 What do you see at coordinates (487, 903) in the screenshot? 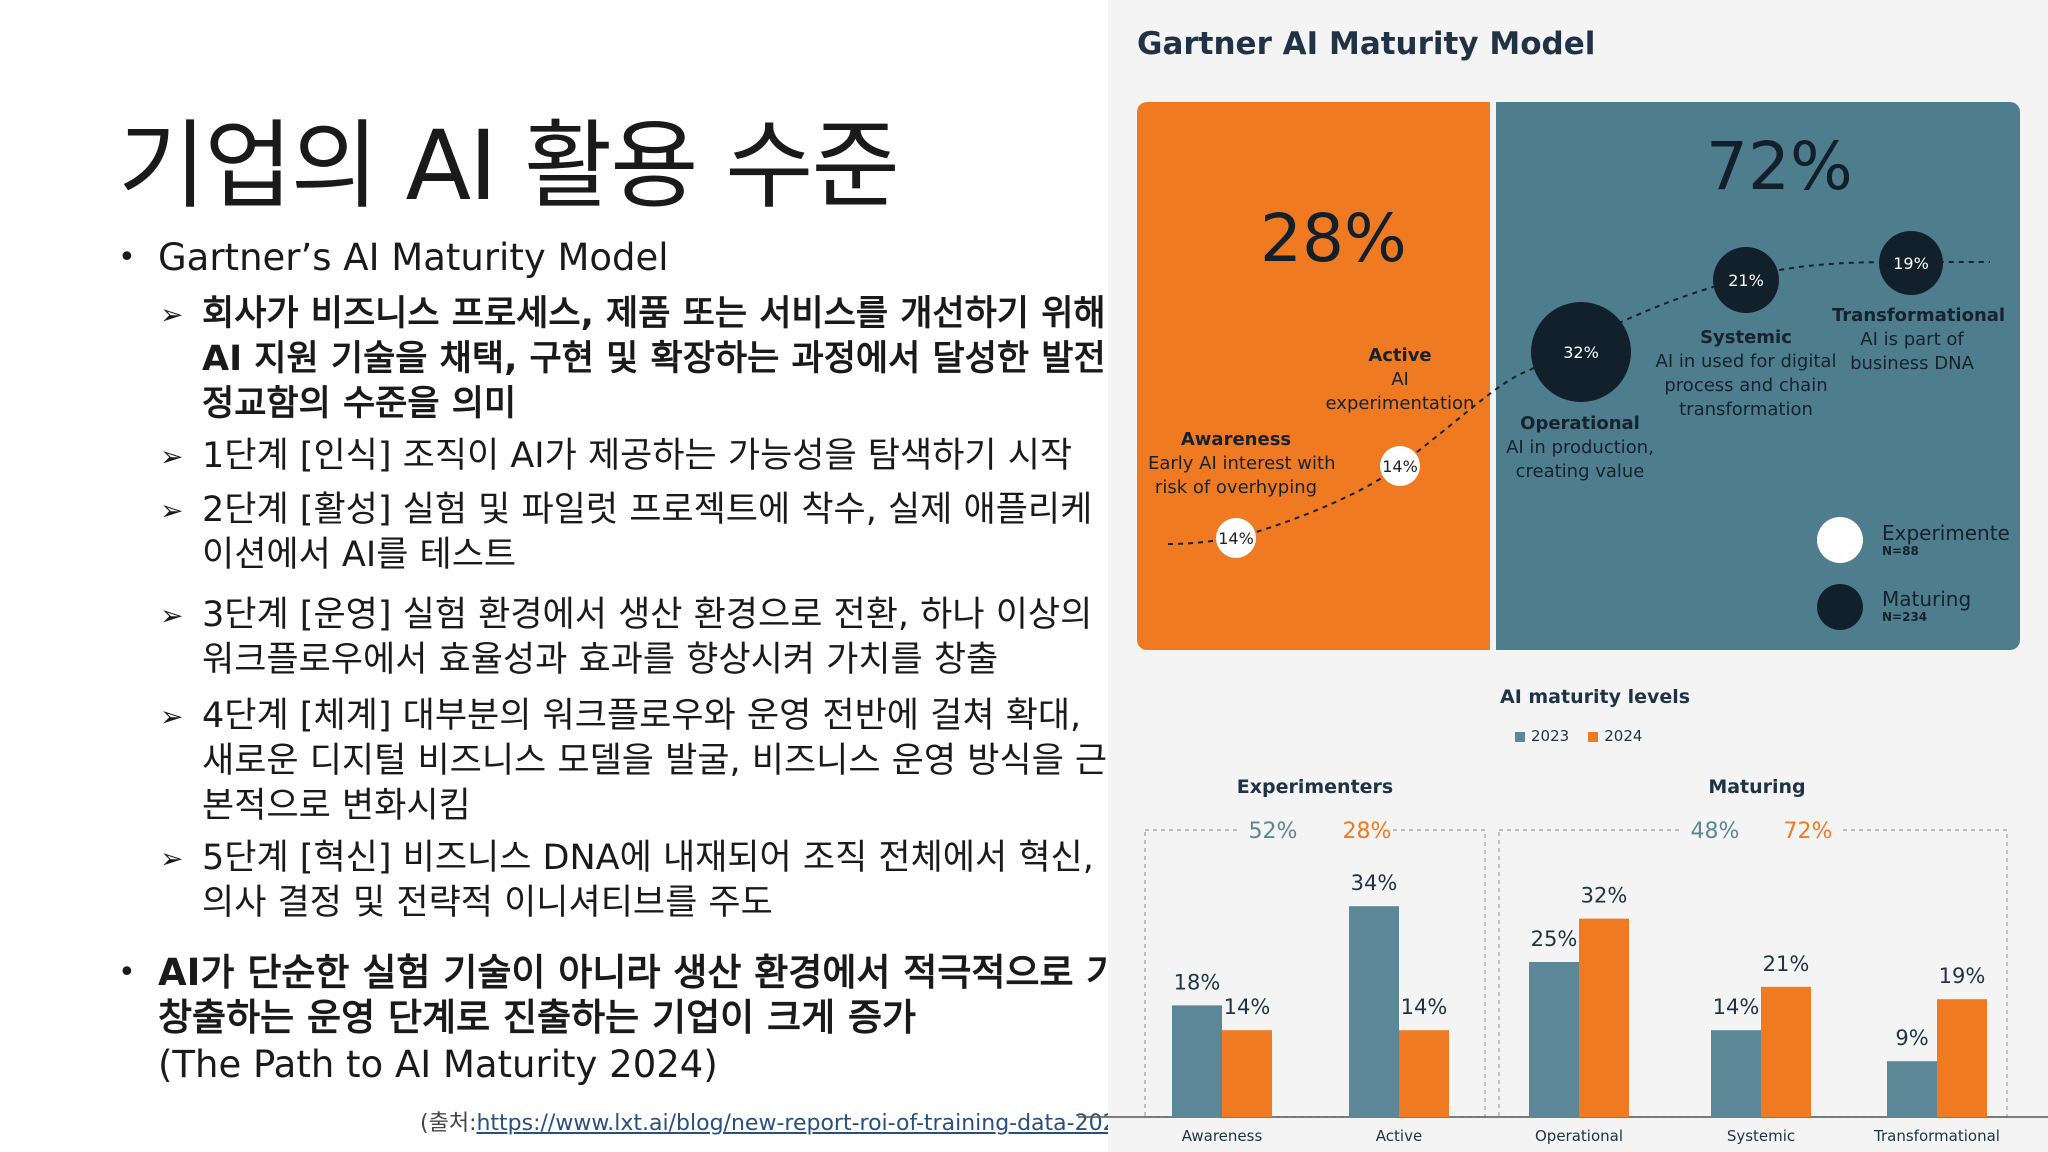
I see `sub-bullet-line: 의사 결정 및 전략적 이니셔티브를 주도` at bounding box center [487, 903].